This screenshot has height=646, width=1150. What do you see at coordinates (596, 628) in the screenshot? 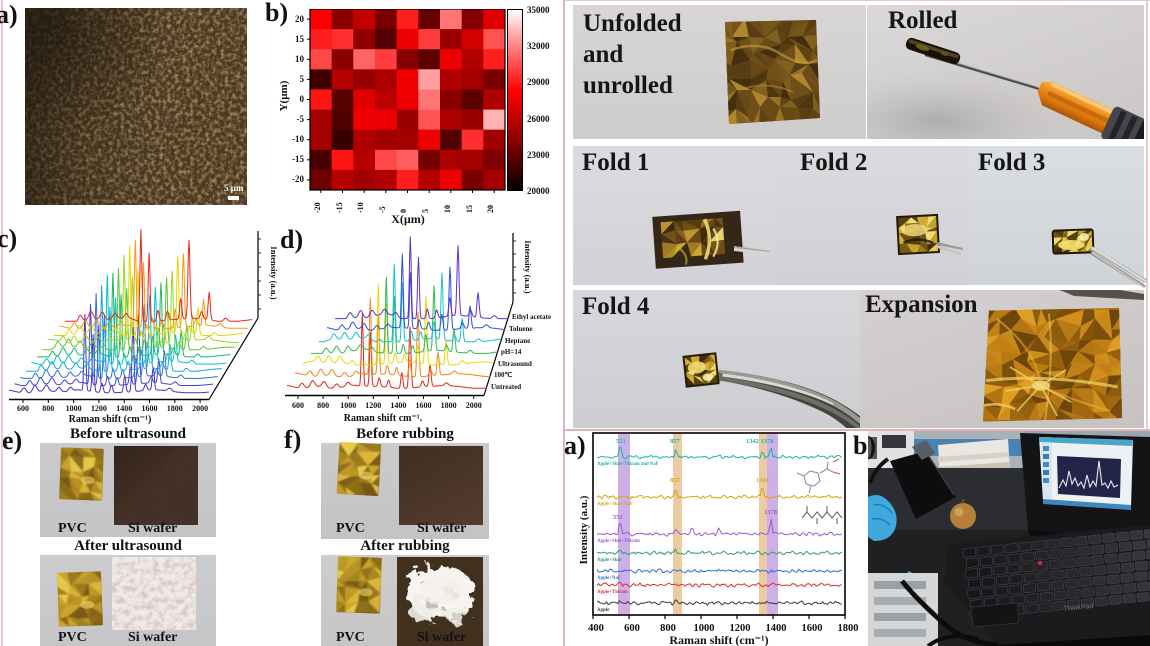
I see `svg-text: 400` at bounding box center [596, 628].